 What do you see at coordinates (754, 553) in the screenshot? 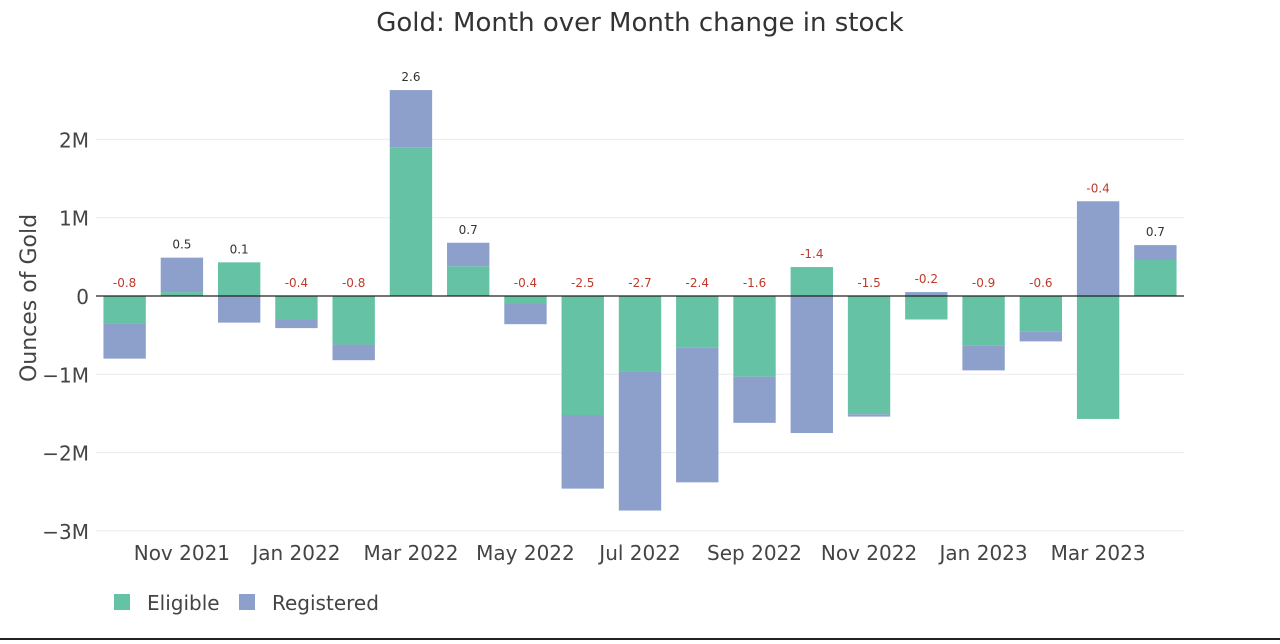
I see `x-tick-label: Sep 2022` at bounding box center [754, 553].